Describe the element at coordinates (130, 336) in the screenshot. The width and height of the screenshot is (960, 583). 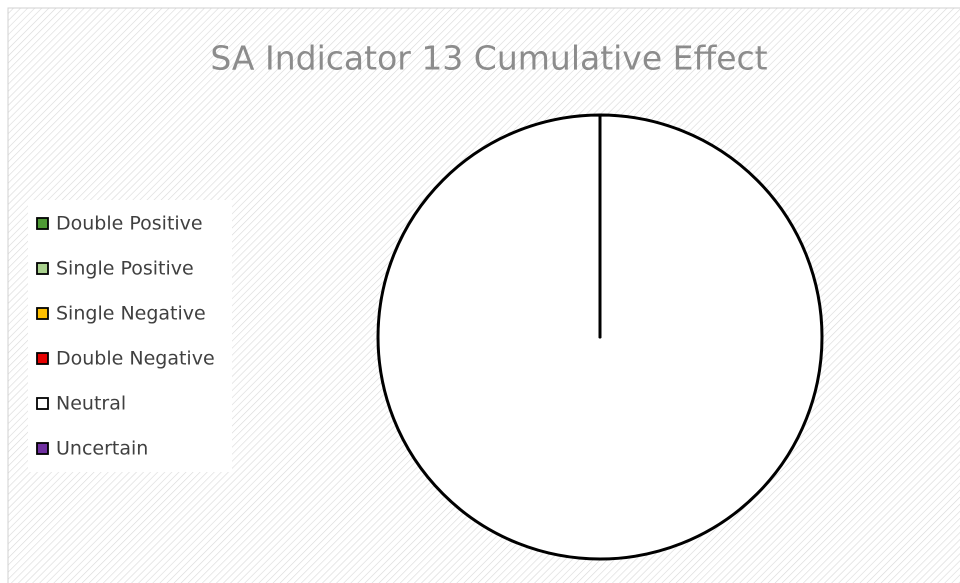
I see `legend-box` at that location.